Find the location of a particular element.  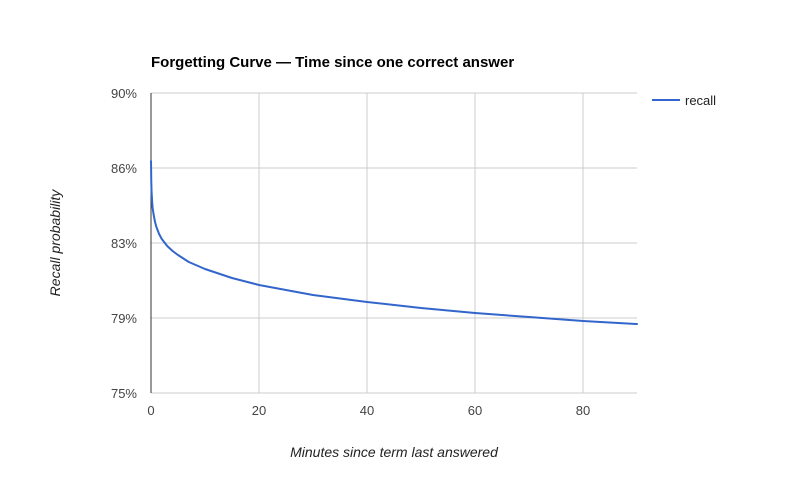

x-tick-label: 60 is located at coordinates (475, 410).